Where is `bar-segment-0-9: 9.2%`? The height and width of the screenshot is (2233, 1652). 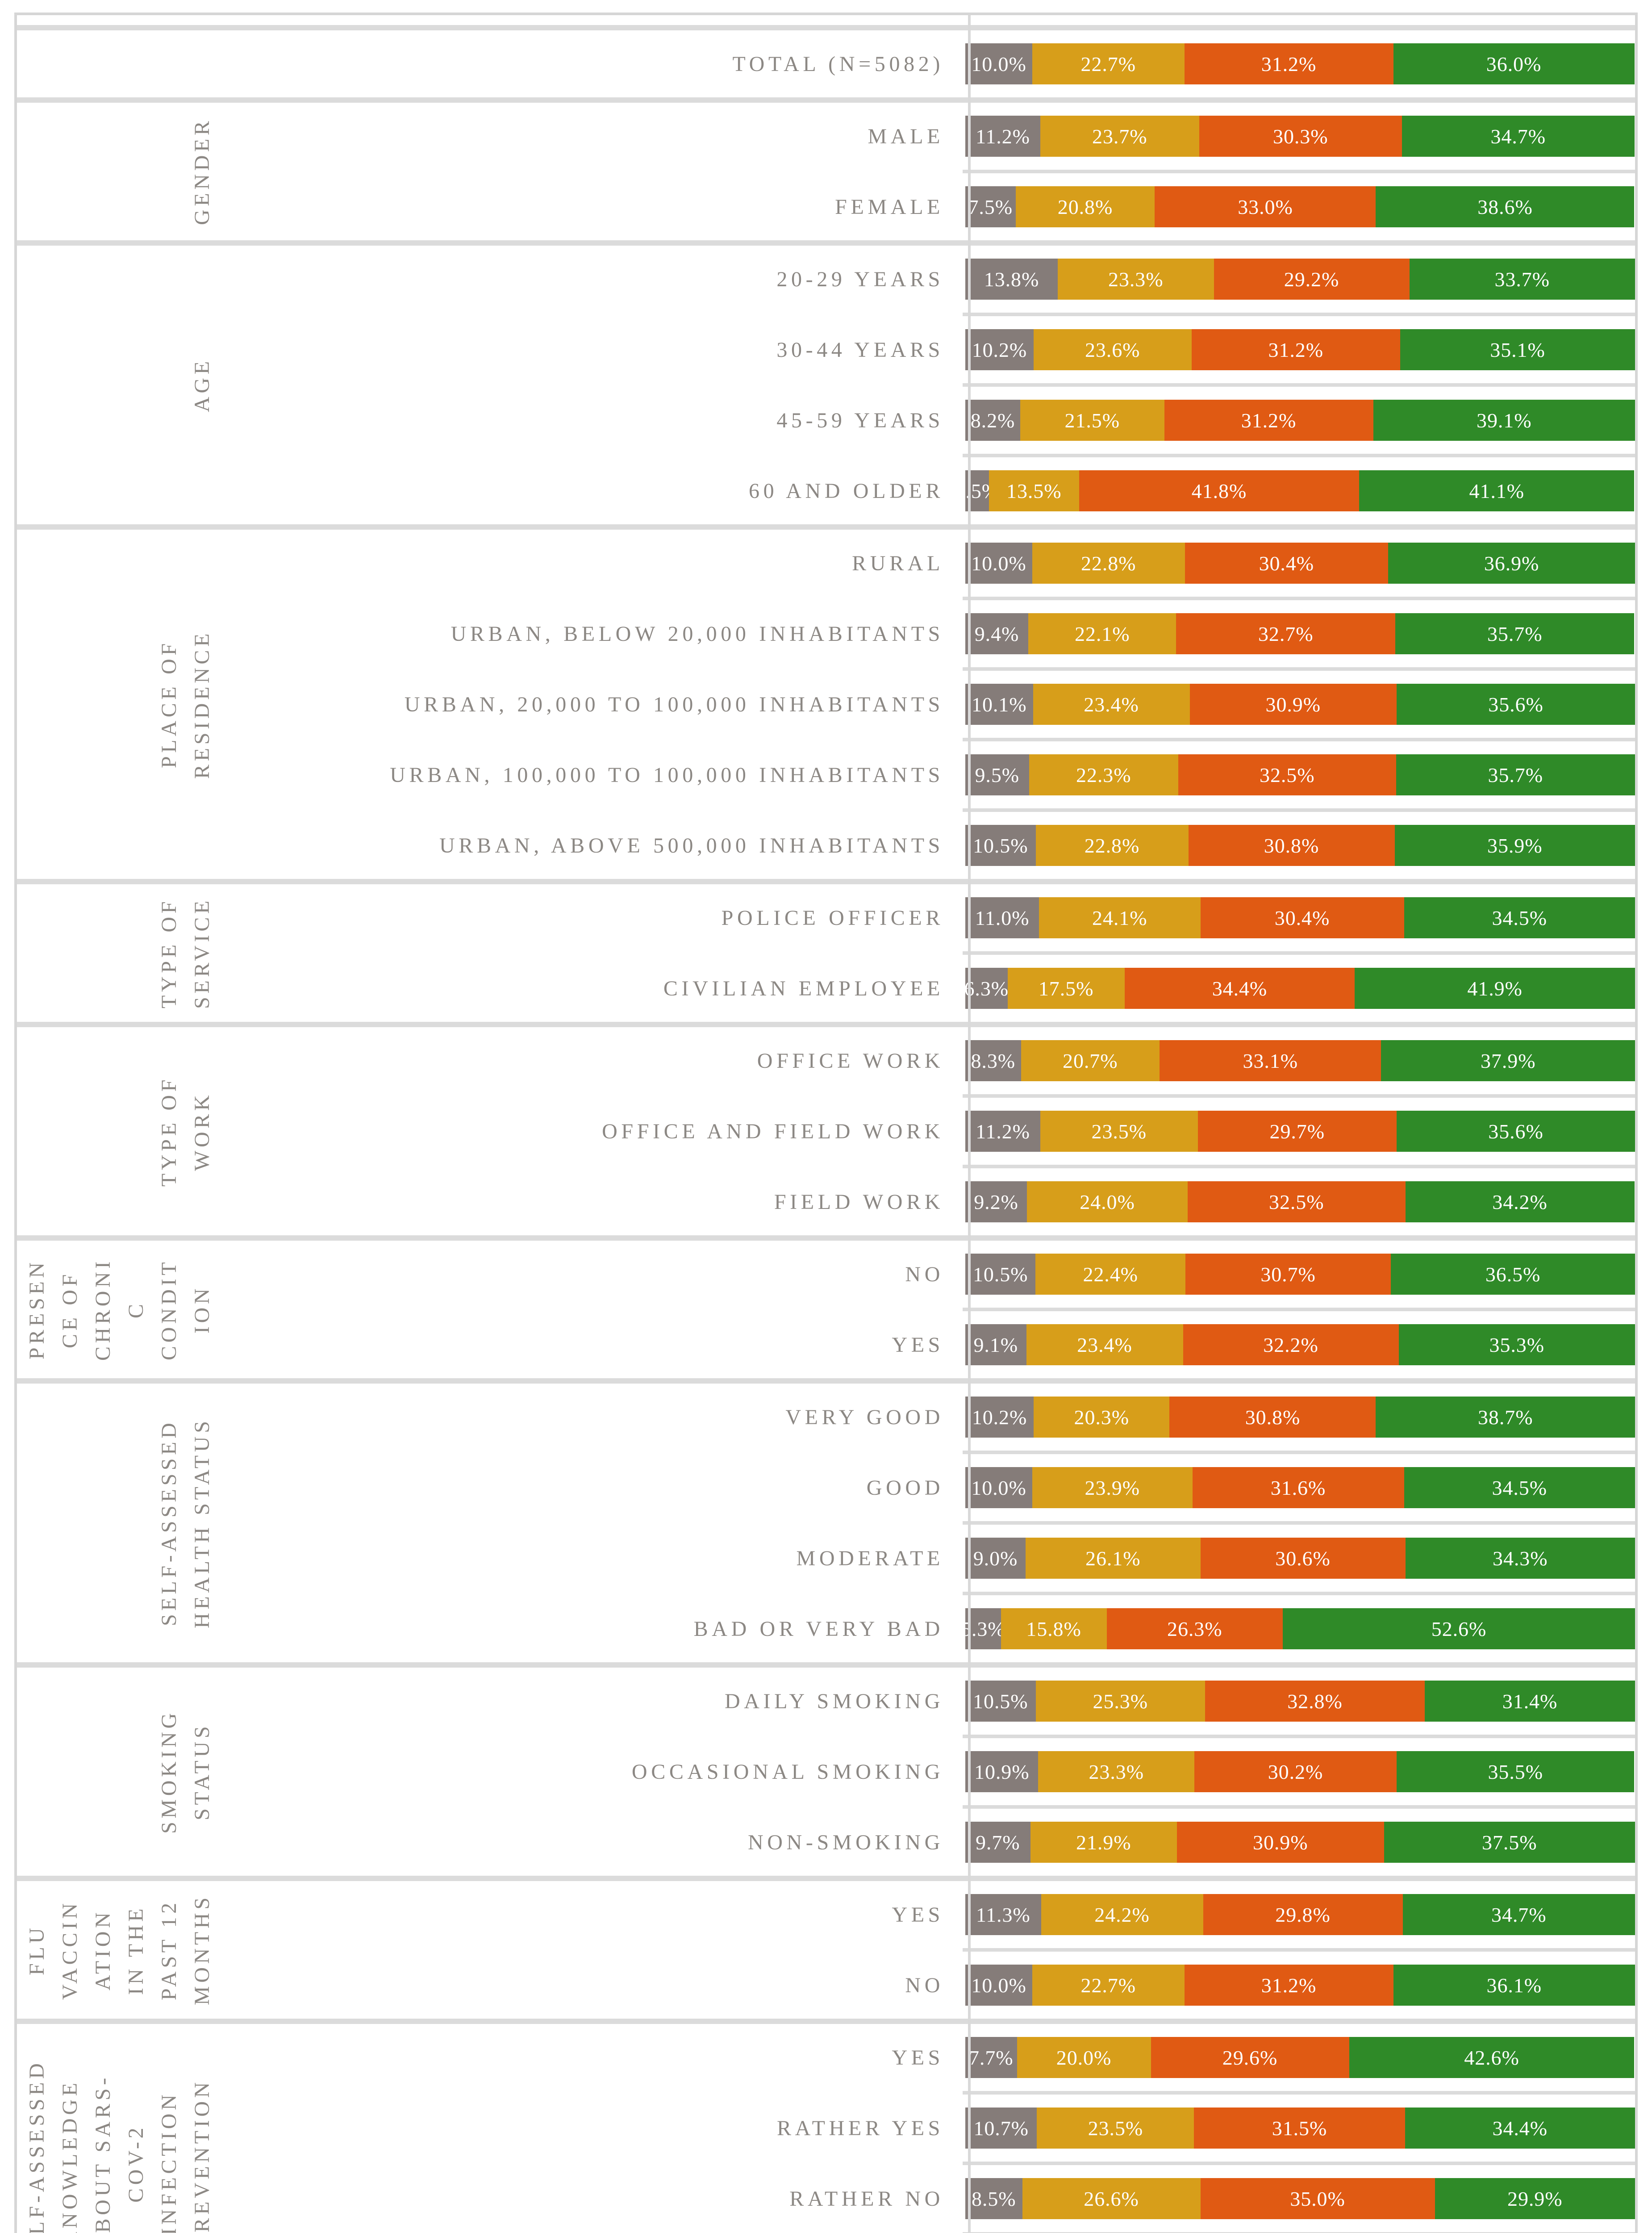 bar-segment-0-9: 9.2% is located at coordinates (996, 1201).